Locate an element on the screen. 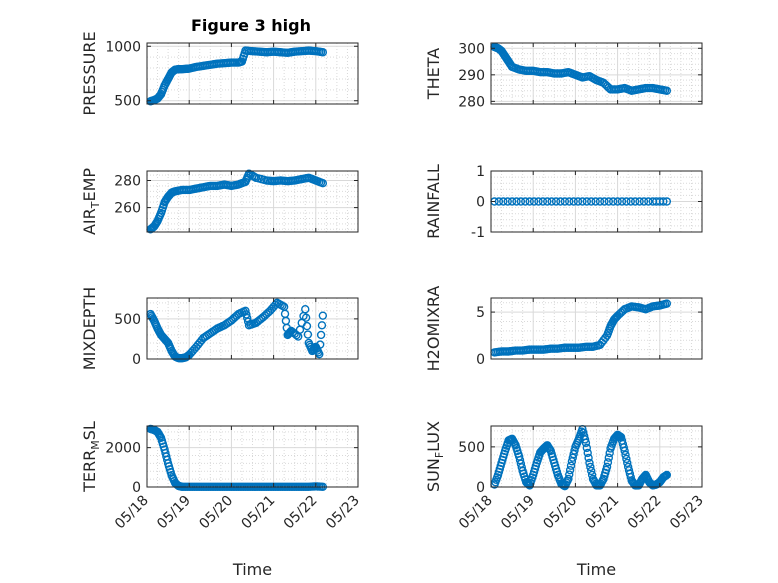  subplot-air-temp-point is located at coordinates (323, 183).